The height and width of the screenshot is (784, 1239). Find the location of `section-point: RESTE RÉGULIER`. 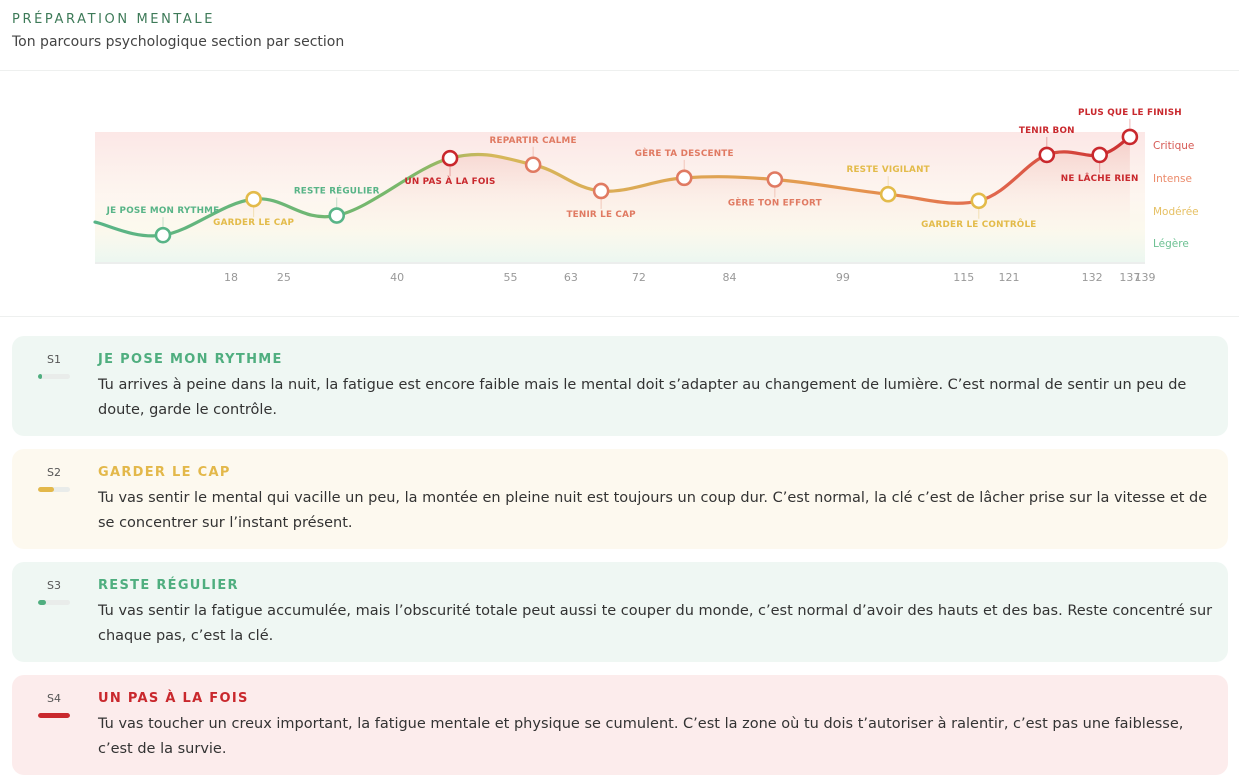

section-point: RESTE RÉGULIER is located at coordinates (337, 204).